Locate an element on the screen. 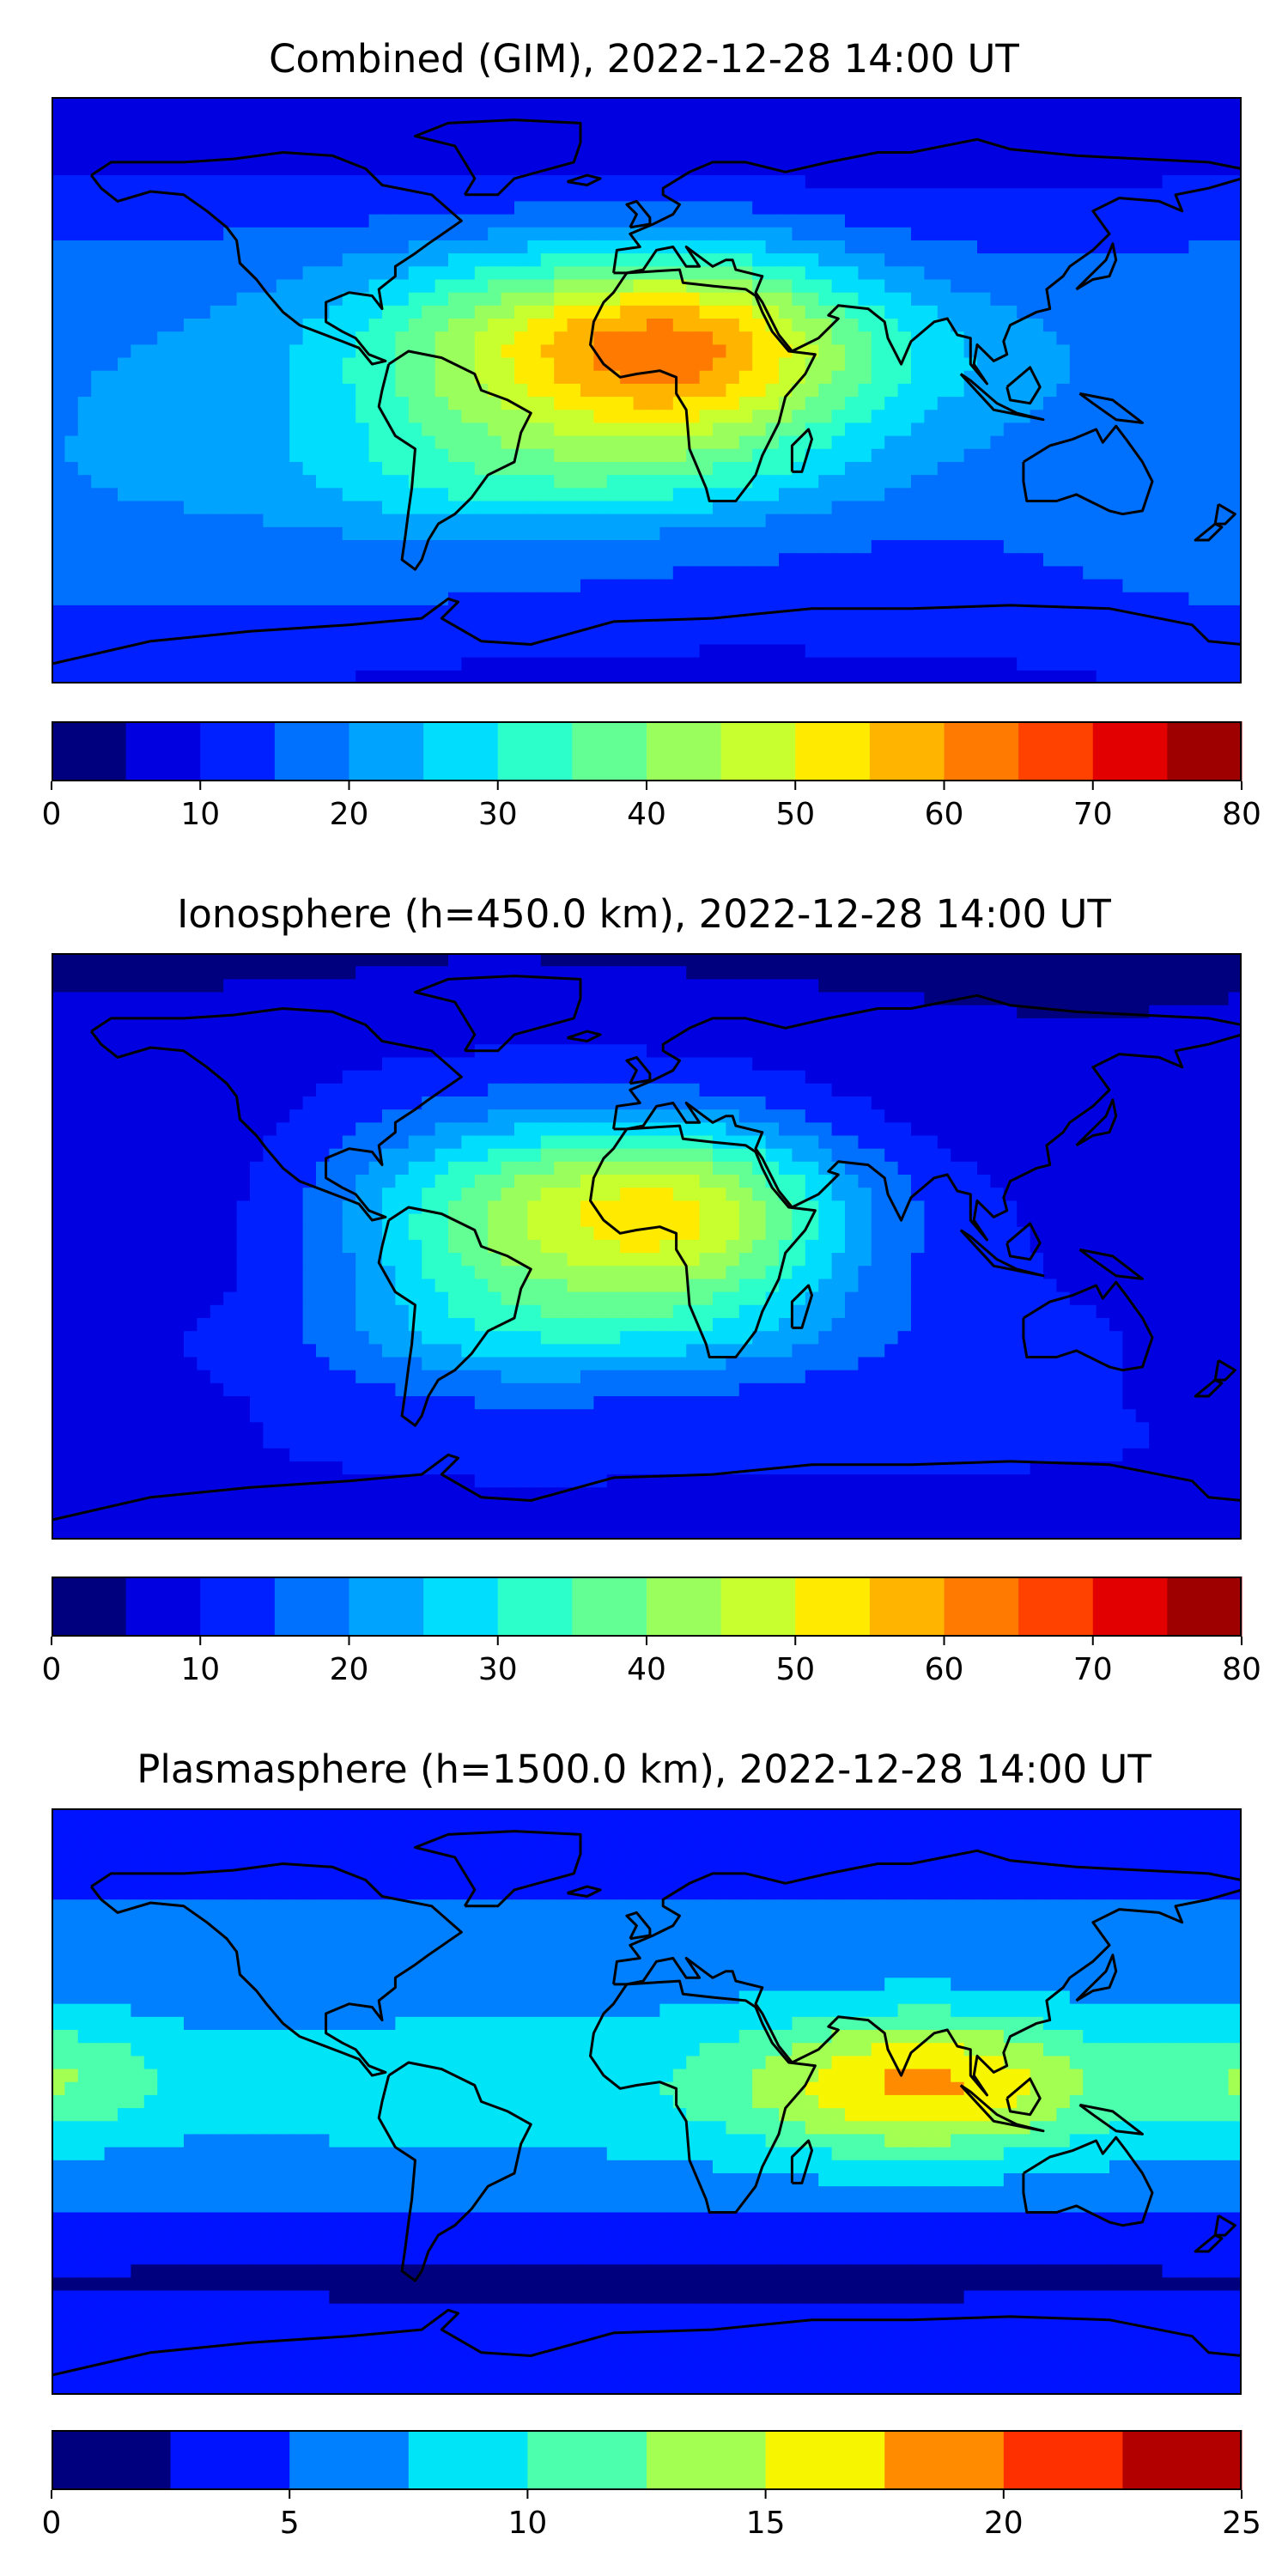  colorbar-segment is located at coordinates (387, 751).